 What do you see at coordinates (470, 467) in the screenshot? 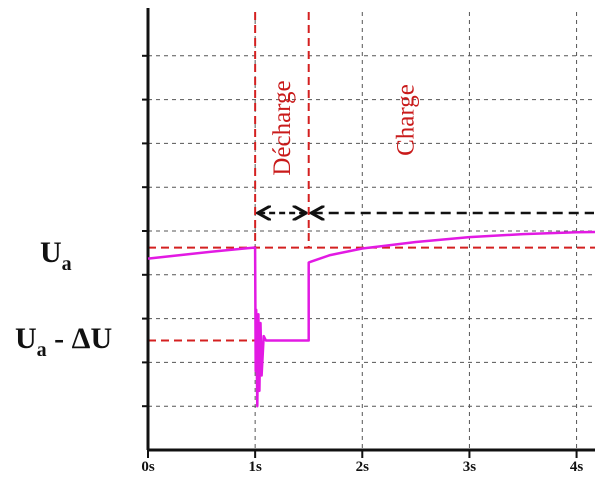
I see `x-tick-label: 3s` at bounding box center [470, 467].